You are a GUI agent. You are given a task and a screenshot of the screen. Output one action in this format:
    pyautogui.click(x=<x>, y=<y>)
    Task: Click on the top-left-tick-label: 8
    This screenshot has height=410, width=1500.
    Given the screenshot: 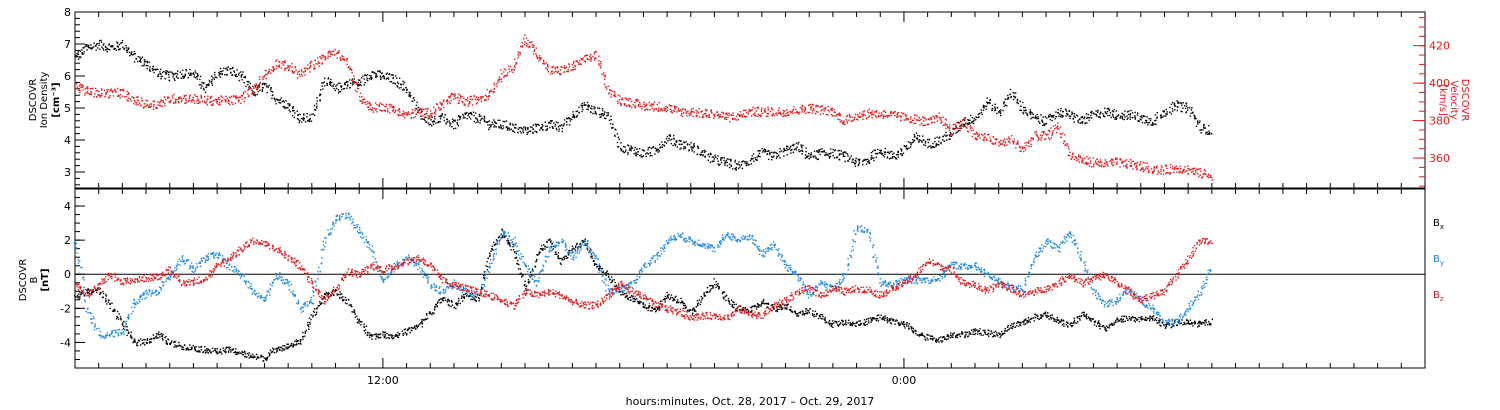 What is the action you would take?
    pyautogui.click(x=67, y=12)
    